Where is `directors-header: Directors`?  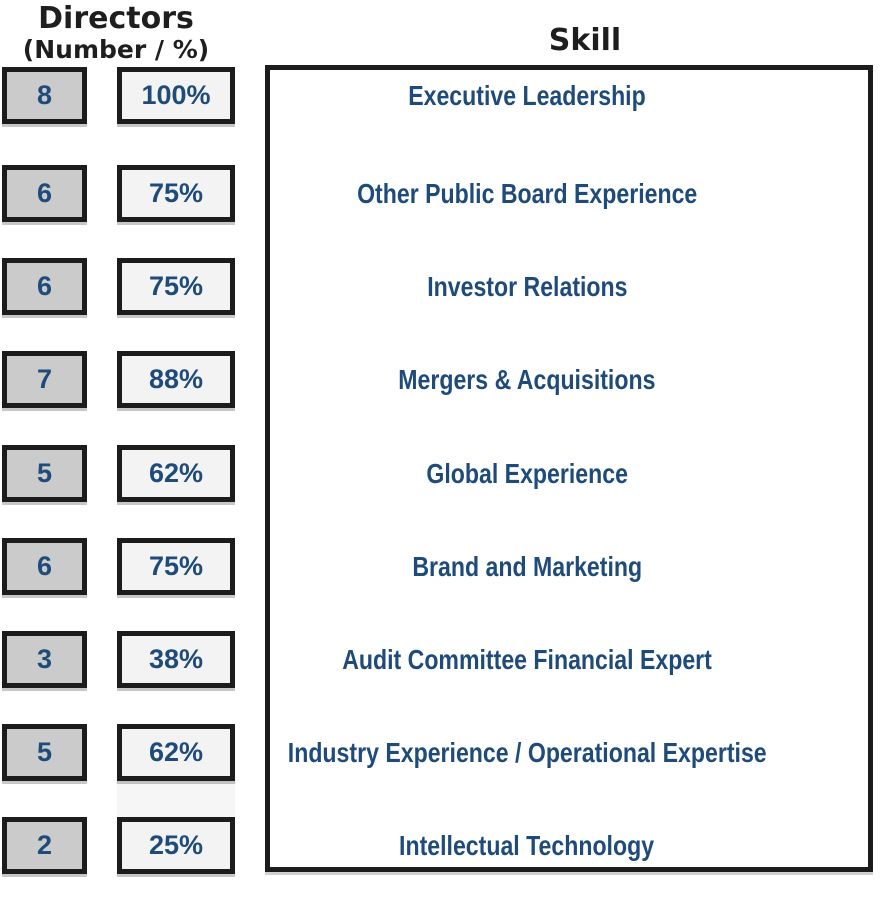
directors-header: Directors is located at coordinates (116, 18).